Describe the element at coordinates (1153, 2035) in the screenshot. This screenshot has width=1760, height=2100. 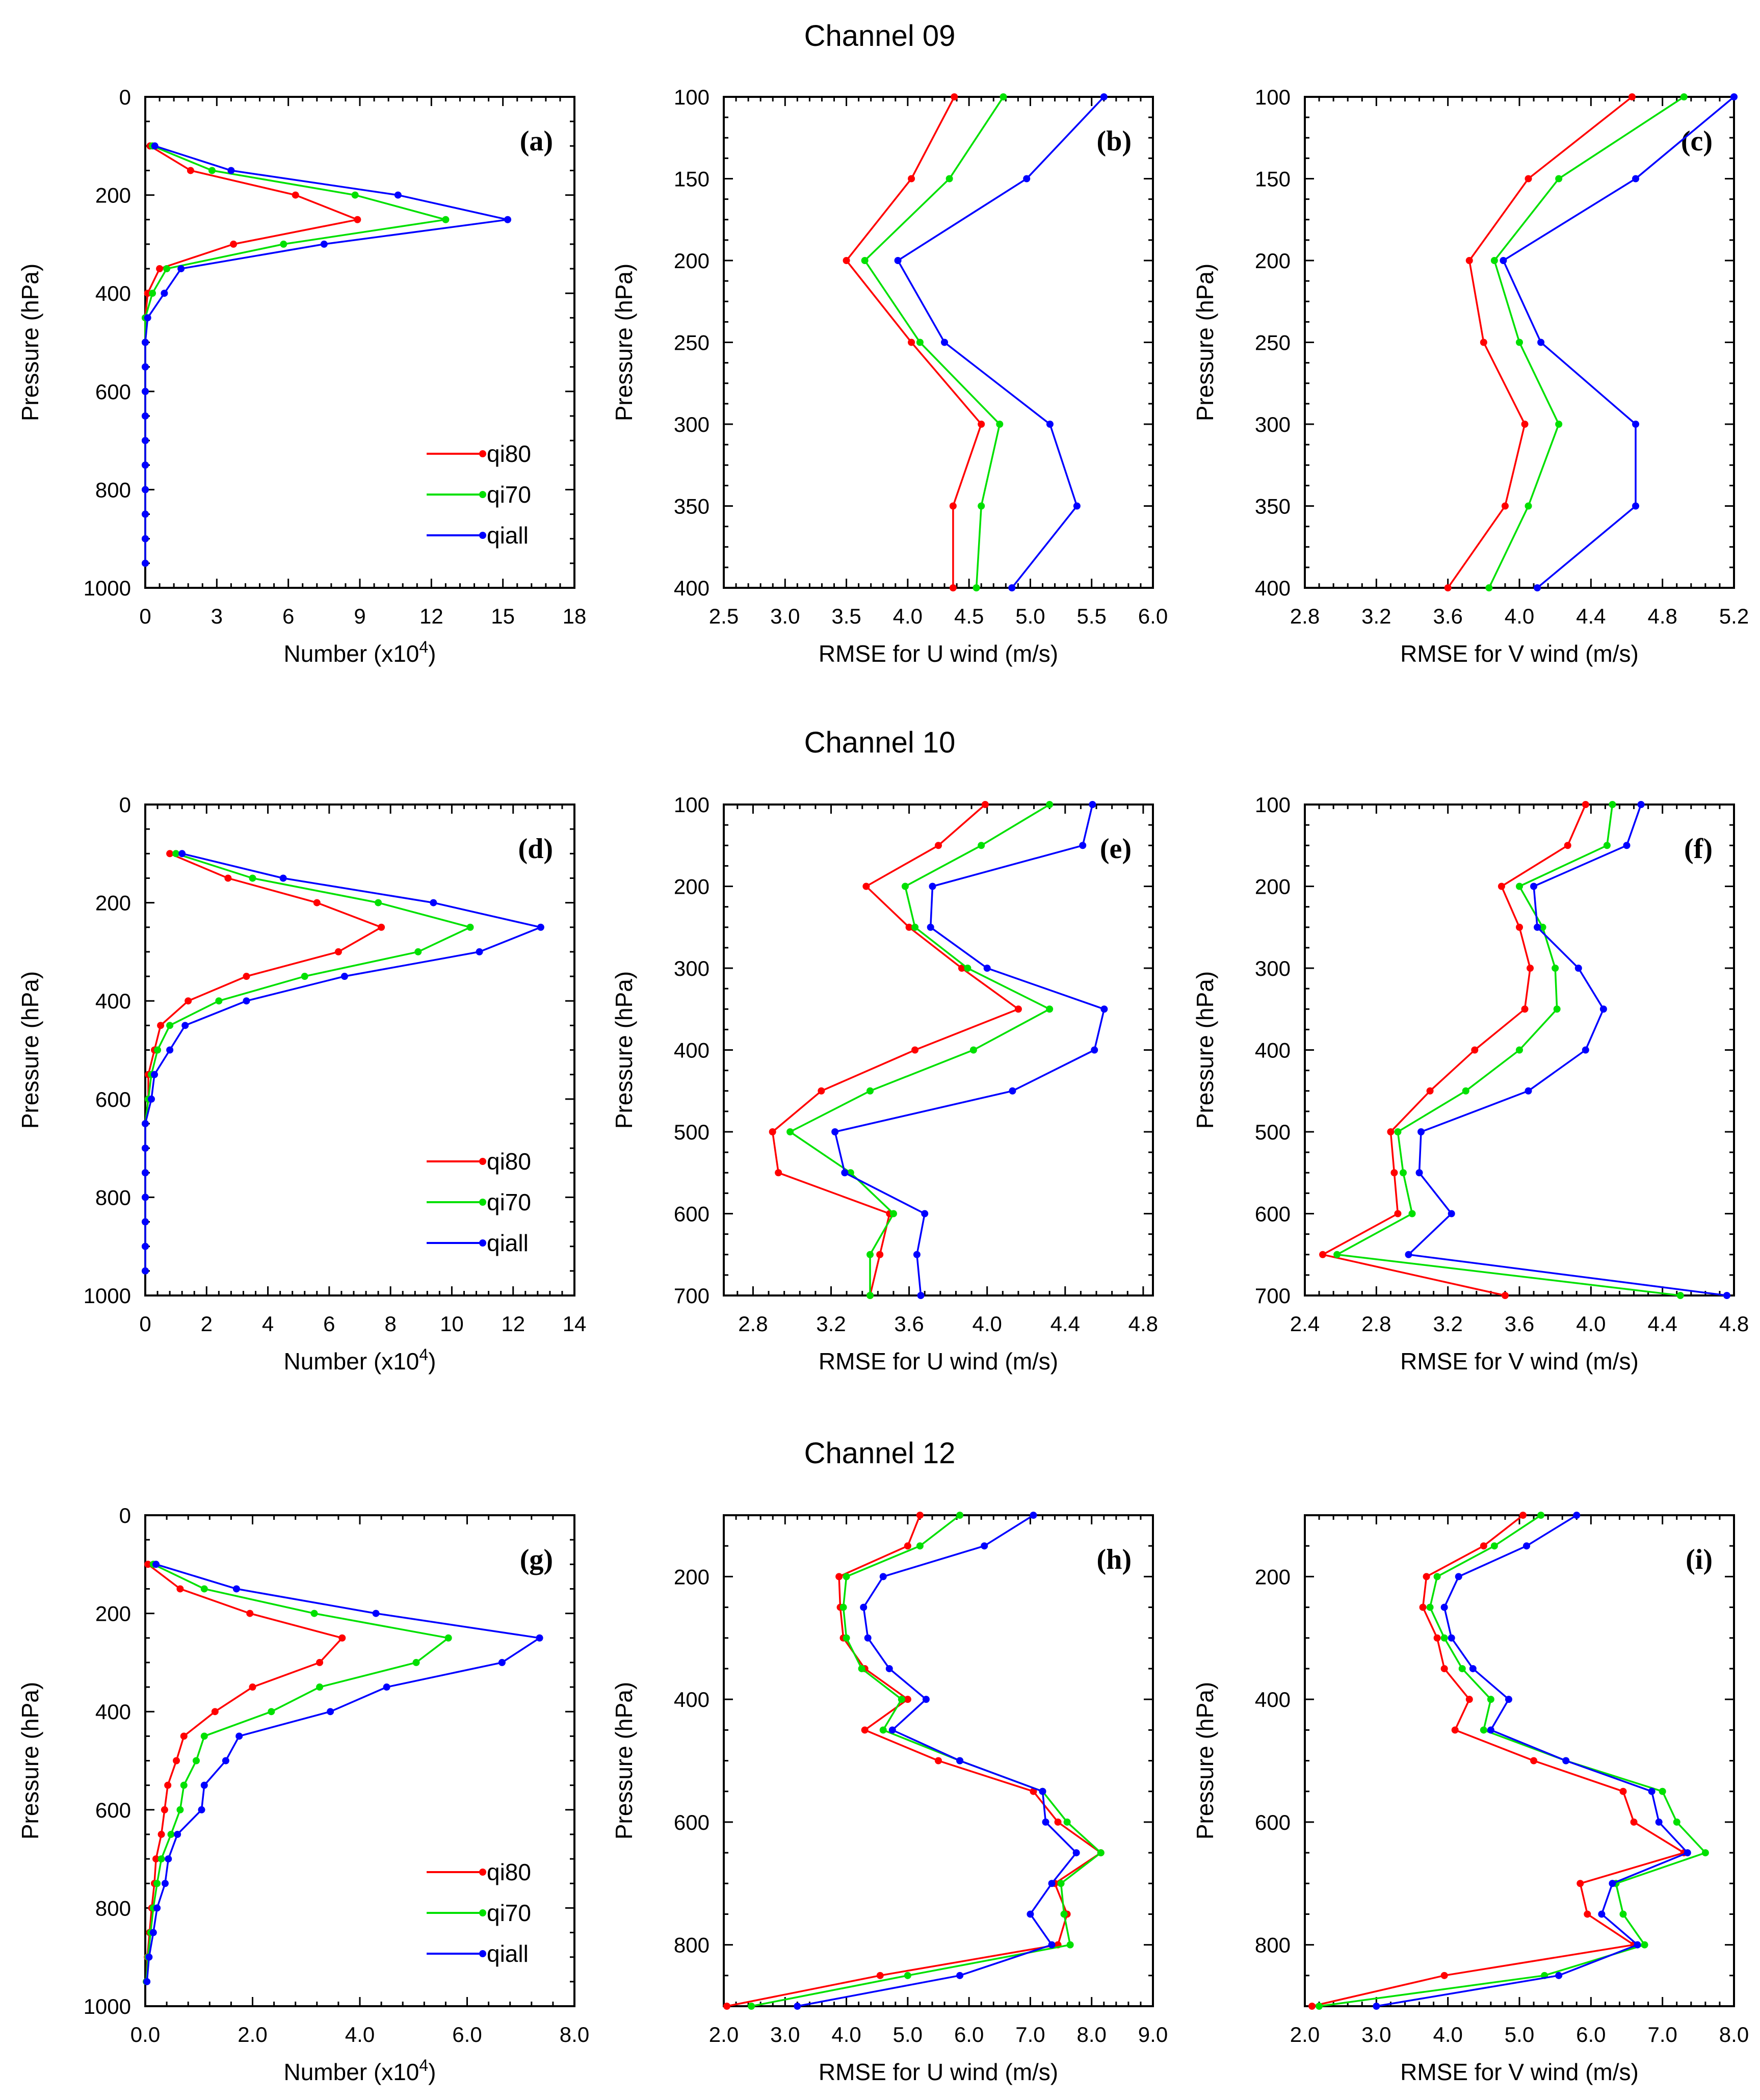
I see `x-tick-label: 9.0` at that location.